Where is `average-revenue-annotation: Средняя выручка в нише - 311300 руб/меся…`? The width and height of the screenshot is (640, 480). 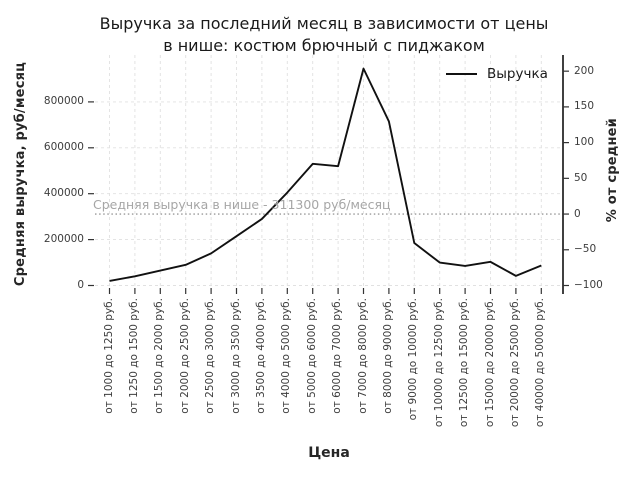 average-revenue-annotation: Средняя выручка в нише - 311300 руб/меся… is located at coordinates (242, 204).